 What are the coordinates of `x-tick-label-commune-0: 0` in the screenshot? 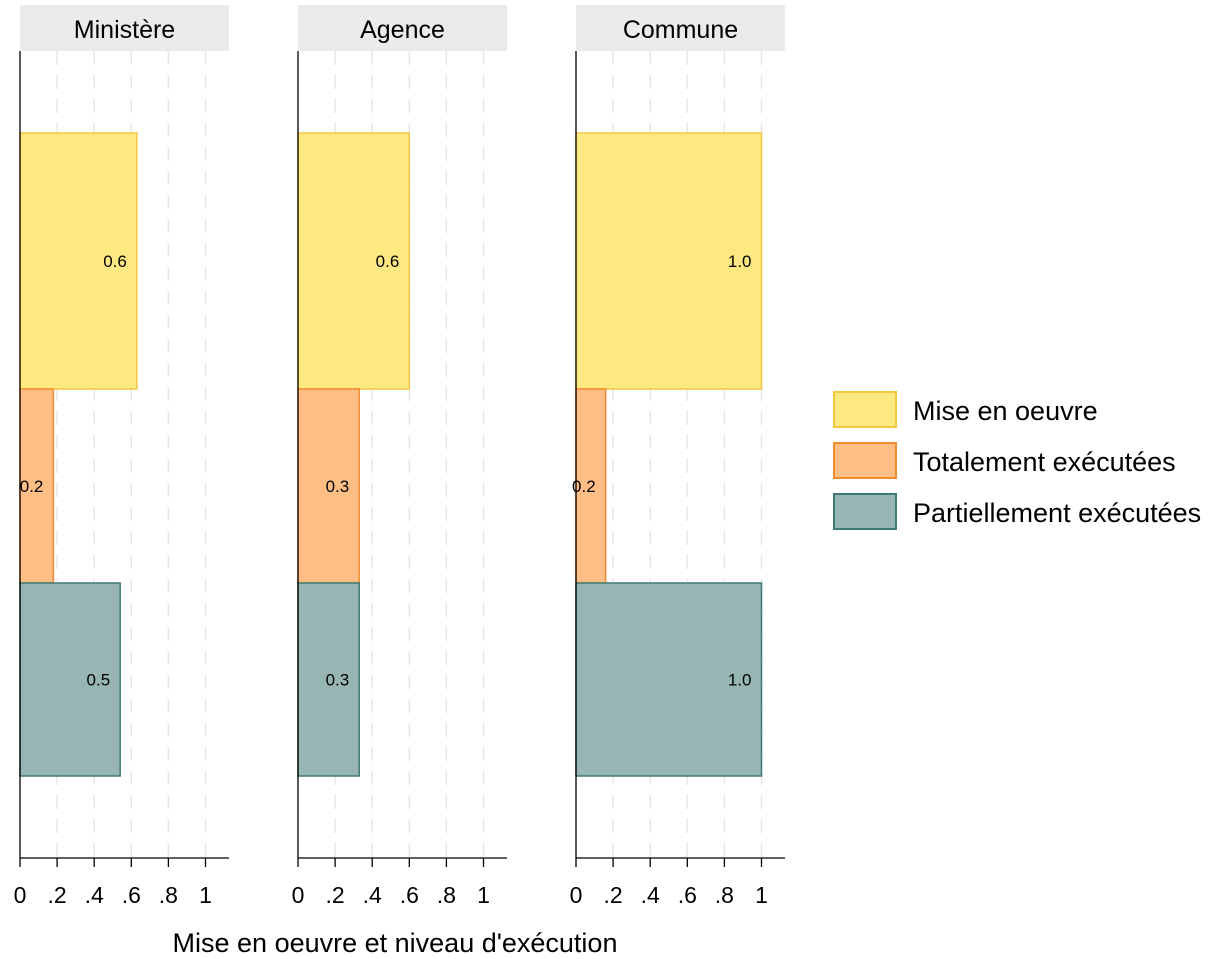 It's located at (576, 895).